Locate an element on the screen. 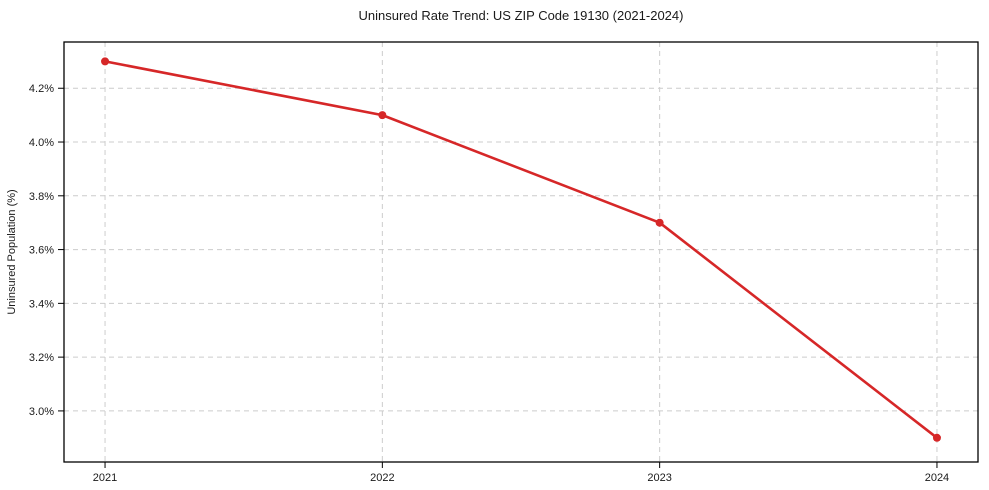 The height and width of the screenshot is (490, 989). data-point-2021 is located at coordinates (105, 61).